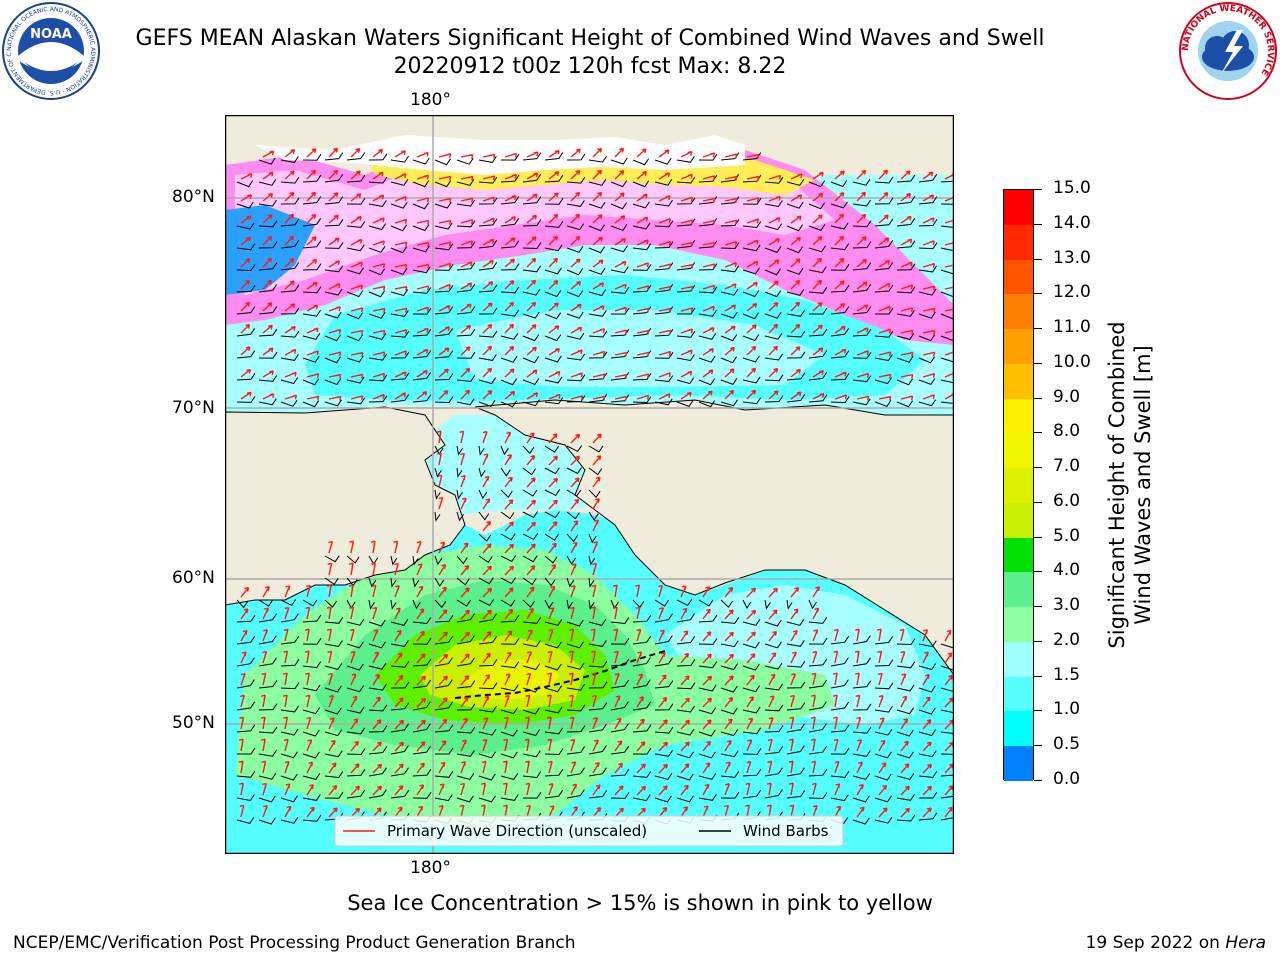 This screenshot has width=1280, height=960. Describe the element at coordinates (1038, 398) in the screenshot. I see `colorbar-tick` at that location.